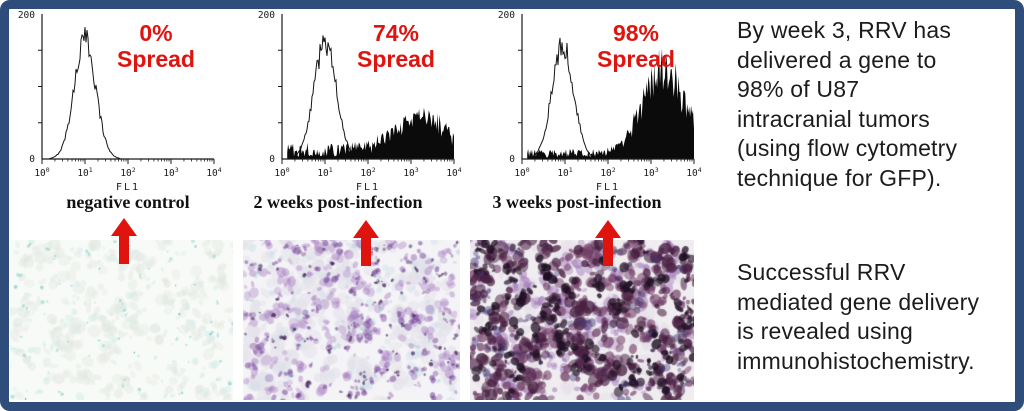 This screenshot has height=411, width=1024. What do you see at coordinates (338, 202) in the screenshot?
I see `caption-2-weeks: 2 weeks post-infection` at bounding box center [338, 202].